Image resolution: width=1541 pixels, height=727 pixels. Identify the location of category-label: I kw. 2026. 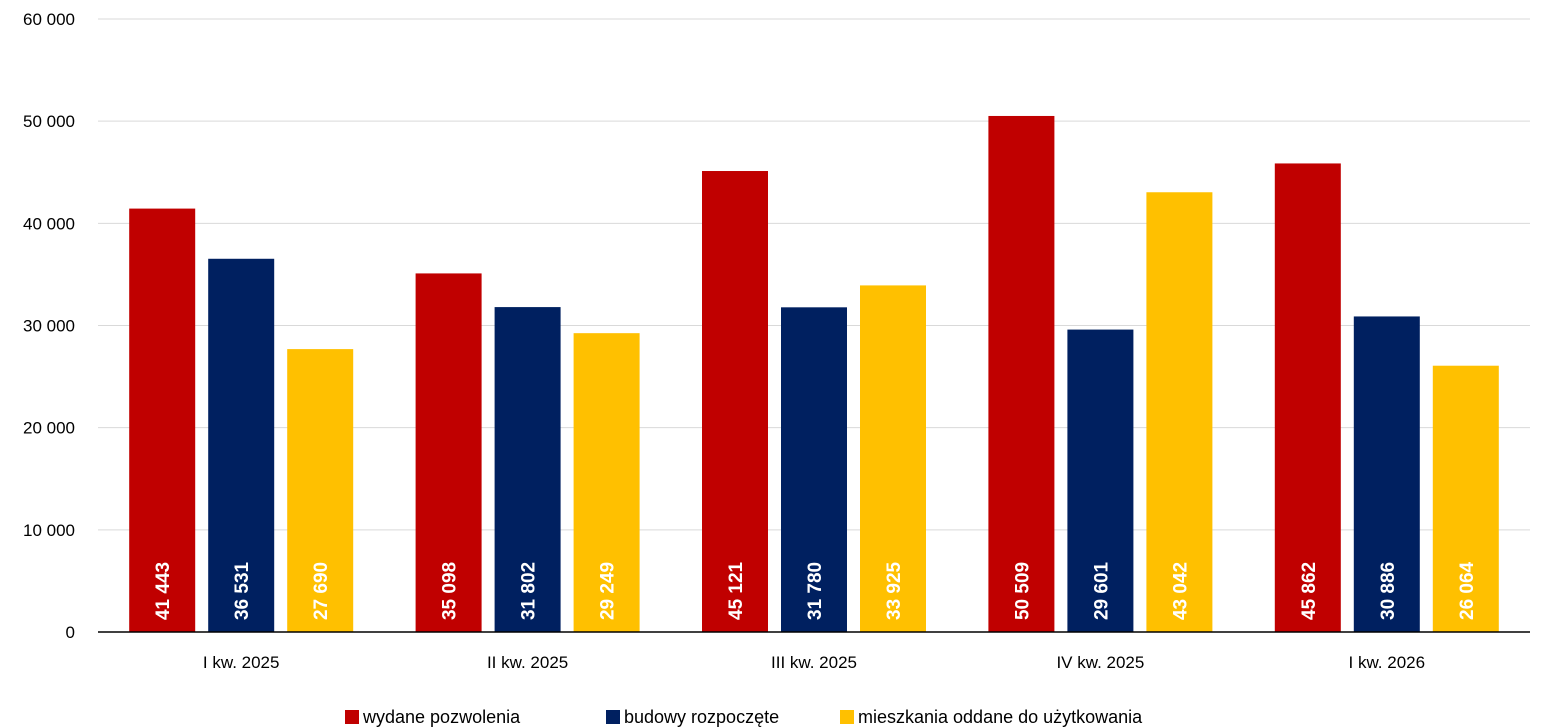
(1387, 662).